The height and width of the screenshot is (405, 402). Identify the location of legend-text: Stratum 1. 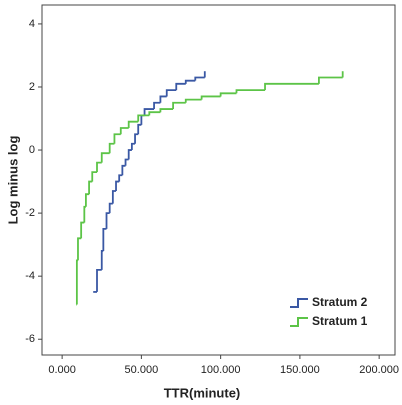
(340, 321).